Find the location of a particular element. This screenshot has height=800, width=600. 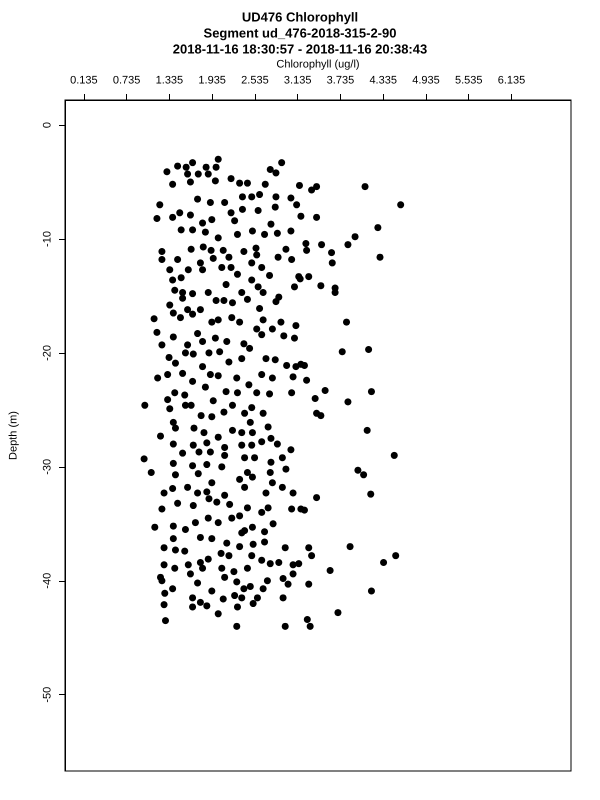

x-tick-label: 1.335 is located at coordinates (170, 80).